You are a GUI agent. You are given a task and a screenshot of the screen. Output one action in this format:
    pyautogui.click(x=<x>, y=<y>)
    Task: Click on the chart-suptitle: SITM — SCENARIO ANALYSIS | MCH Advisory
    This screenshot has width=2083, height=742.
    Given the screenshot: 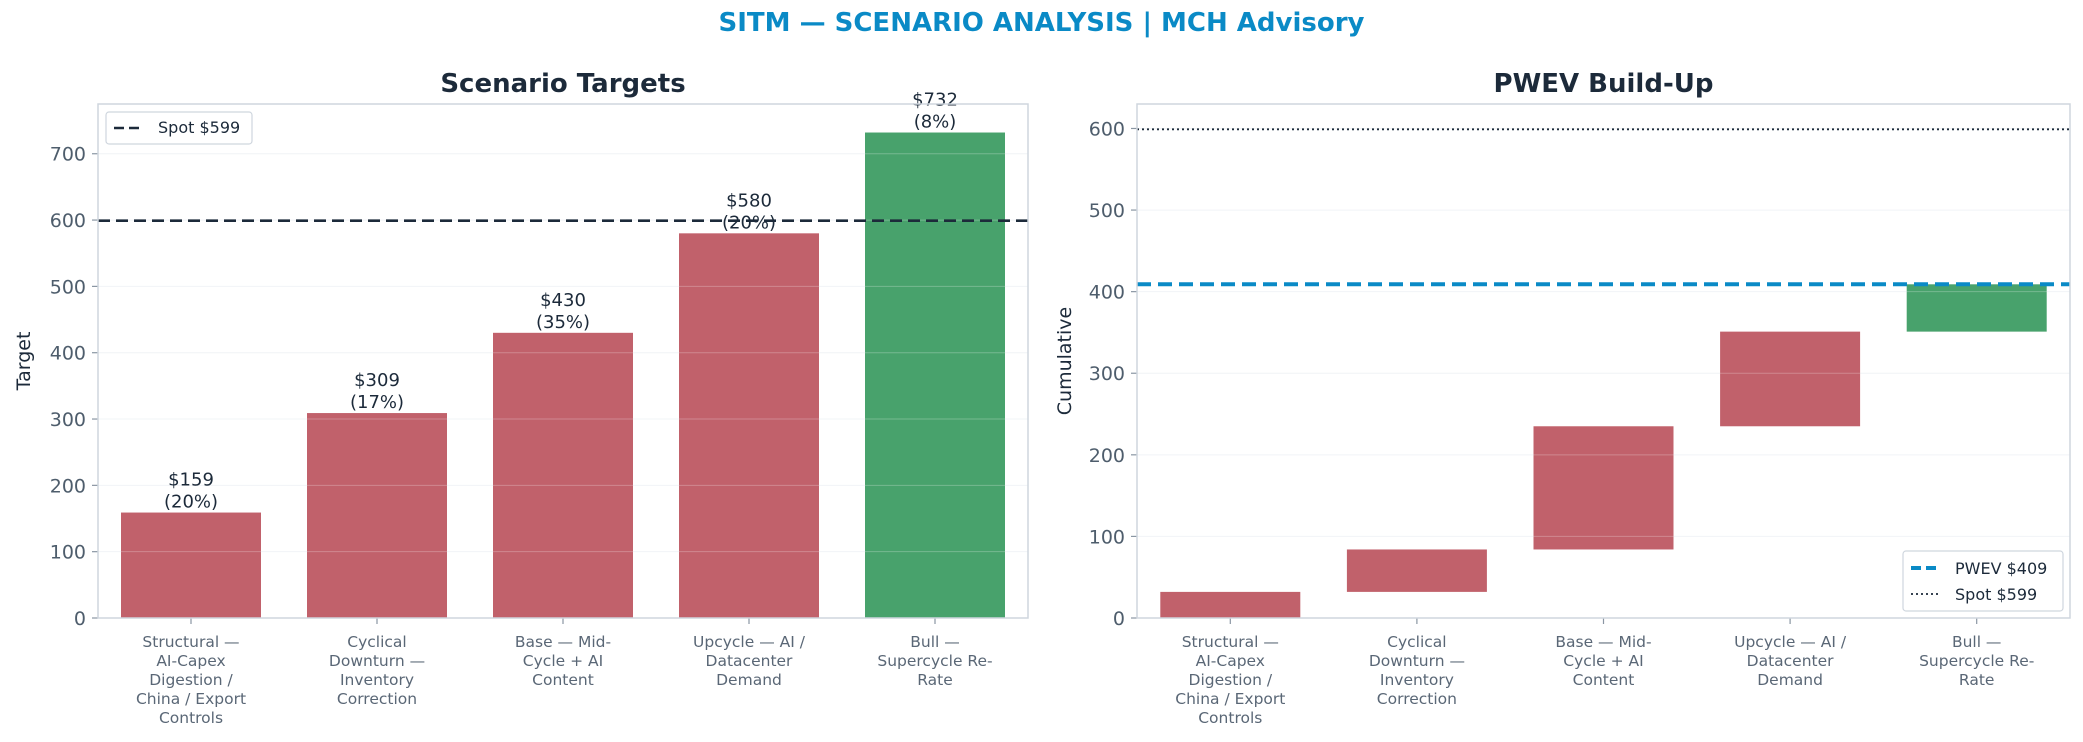 What is the action you would take?
    pyautogui.click(x=1041, y=23)
    